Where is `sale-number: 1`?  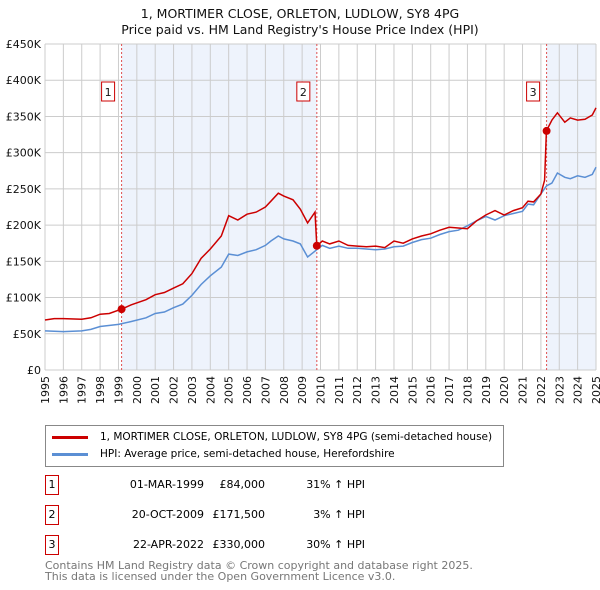 sale-number: 1 is located at coordinates (52, 485).